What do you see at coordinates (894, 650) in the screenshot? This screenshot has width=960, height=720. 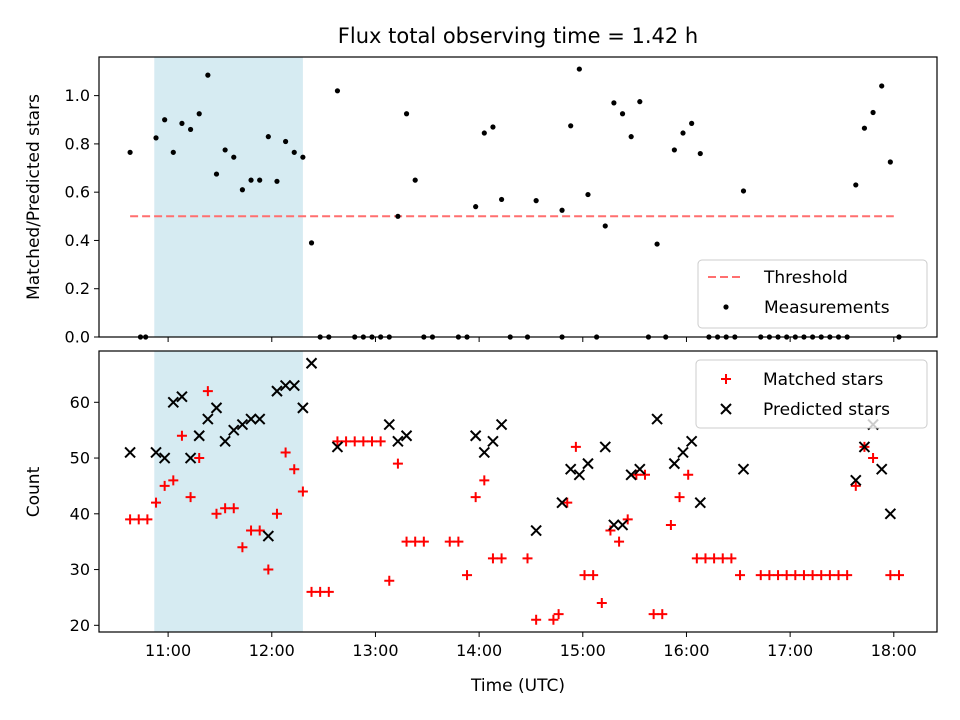 I see `x-tick-label: 18:00` at bounding box center [894, 650].